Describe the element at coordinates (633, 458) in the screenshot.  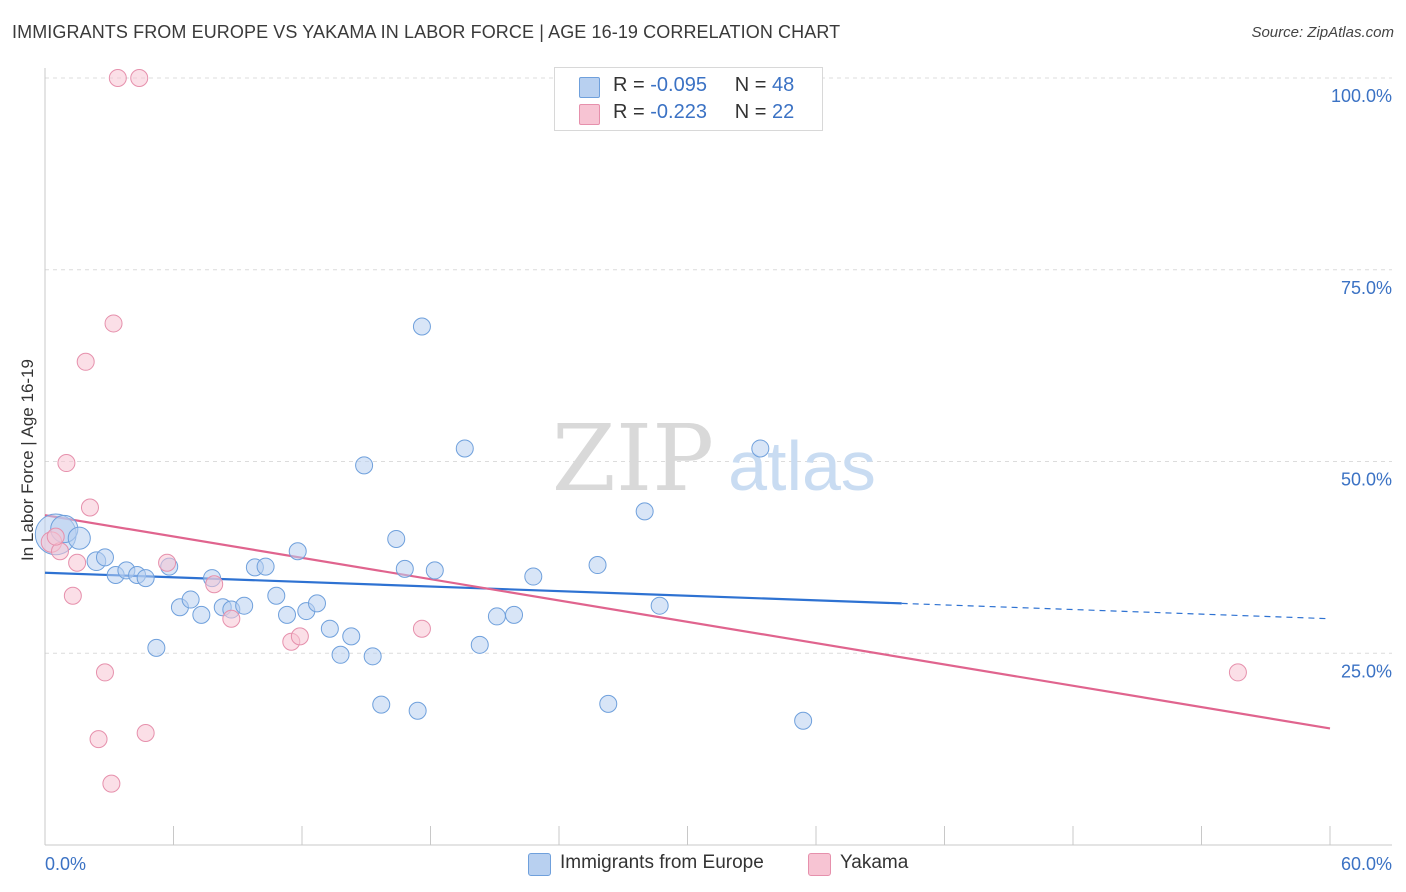
I see `watermark-zip: ZIP` at that location.